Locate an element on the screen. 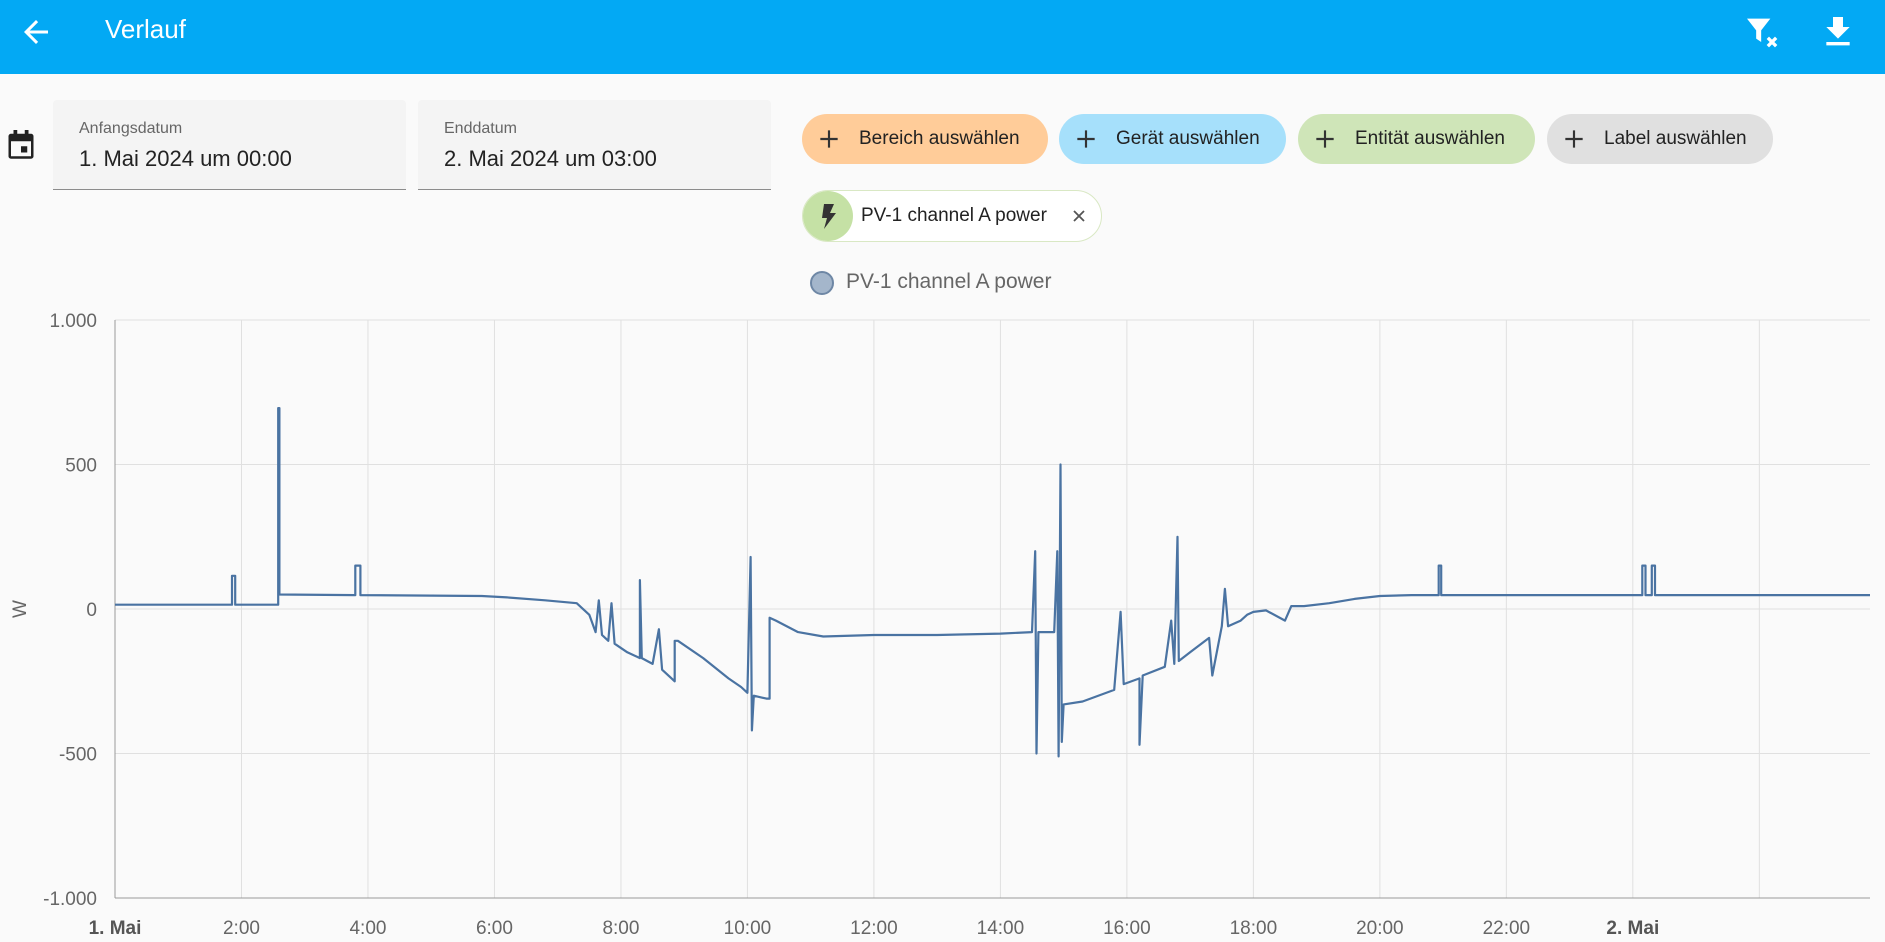  x-tick-label: 1. Mai is located at coordinates (115, 928).